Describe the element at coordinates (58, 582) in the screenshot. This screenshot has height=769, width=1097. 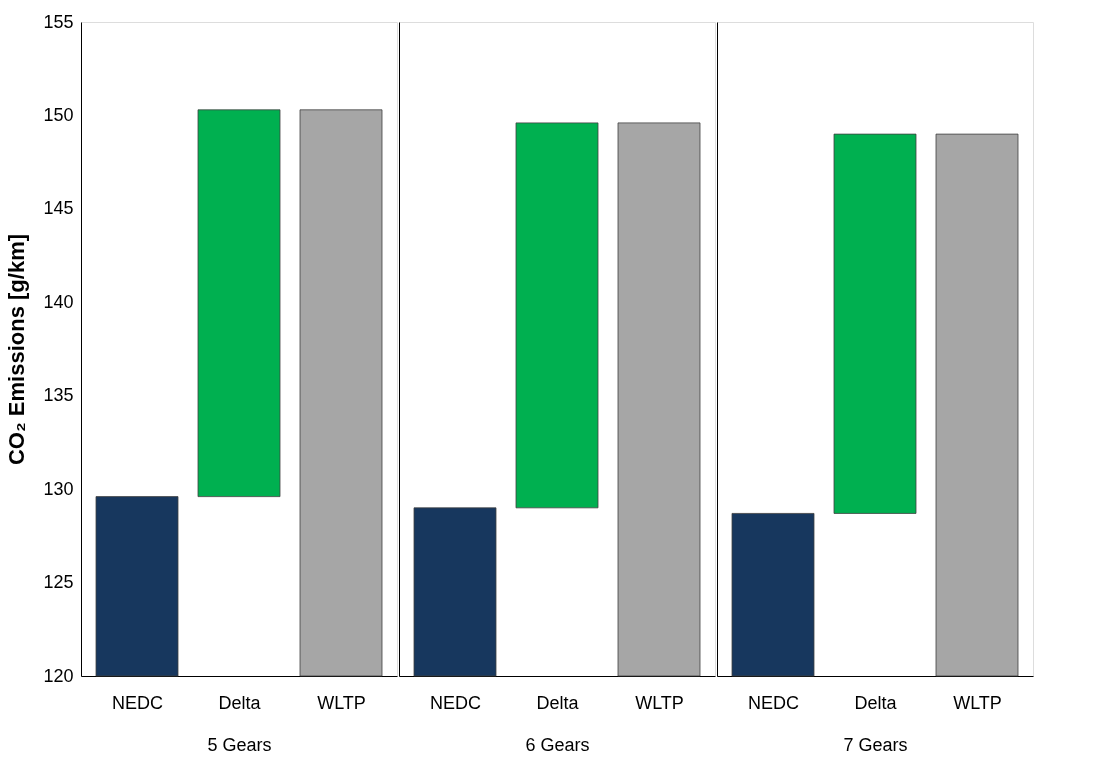
I see `y-tick-label: 125` at that location.